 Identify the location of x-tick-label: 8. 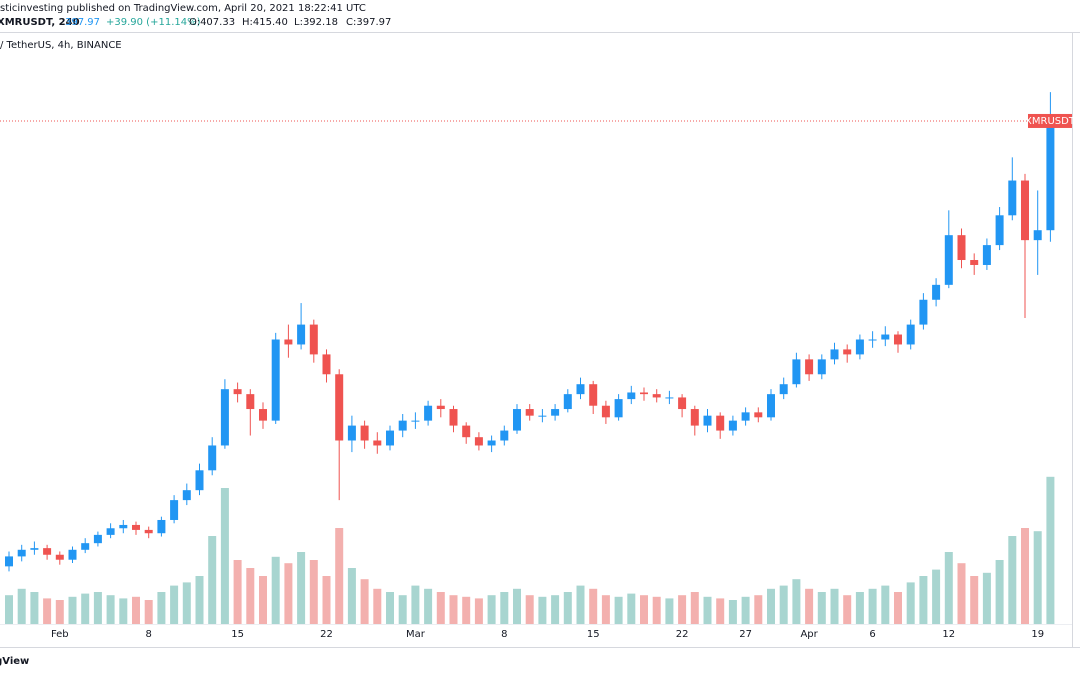
(149, 634).